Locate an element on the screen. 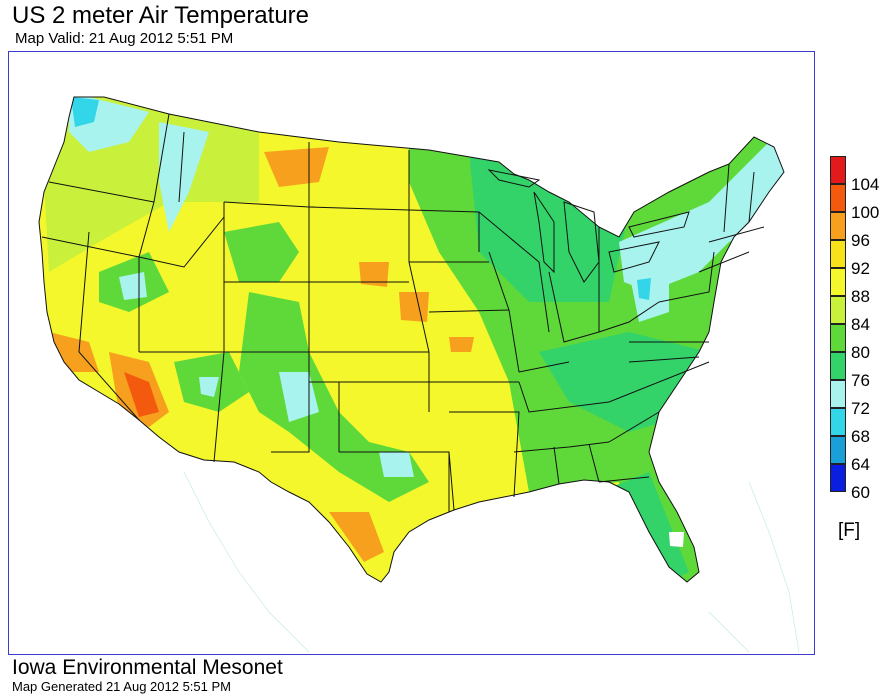 The height and width of the screenshot is (700, 889). source-org: Iowa Environmental Mesonet is located at coordinates (147, 667).